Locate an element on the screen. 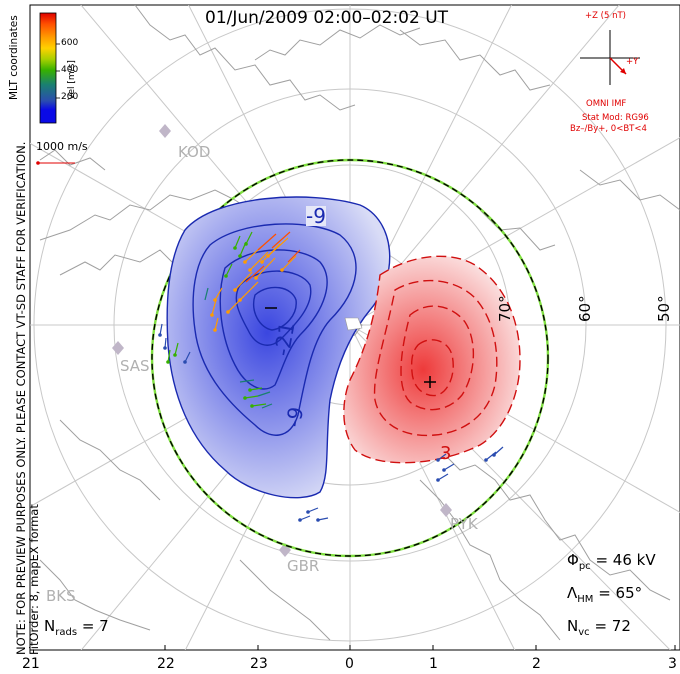 The height and width of the screenshot is (674, 680). latitude-label-60: 60° is located at coordinates (585, 308).